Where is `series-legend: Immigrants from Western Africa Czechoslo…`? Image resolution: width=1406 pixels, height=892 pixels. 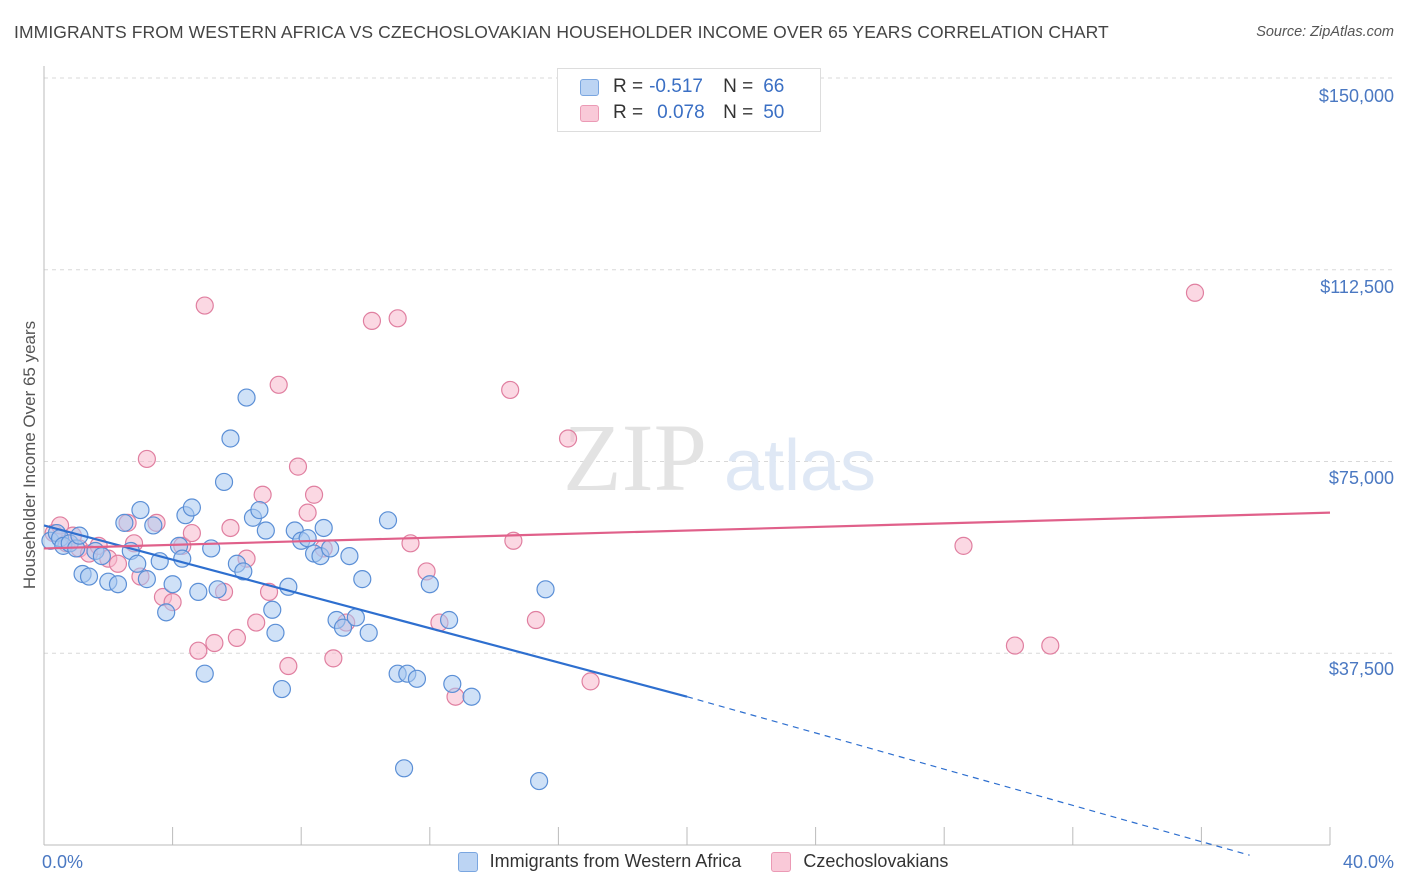 series-legend: Immigrants from Western Africa Czechoslo… is located at coordinates (703, 861).